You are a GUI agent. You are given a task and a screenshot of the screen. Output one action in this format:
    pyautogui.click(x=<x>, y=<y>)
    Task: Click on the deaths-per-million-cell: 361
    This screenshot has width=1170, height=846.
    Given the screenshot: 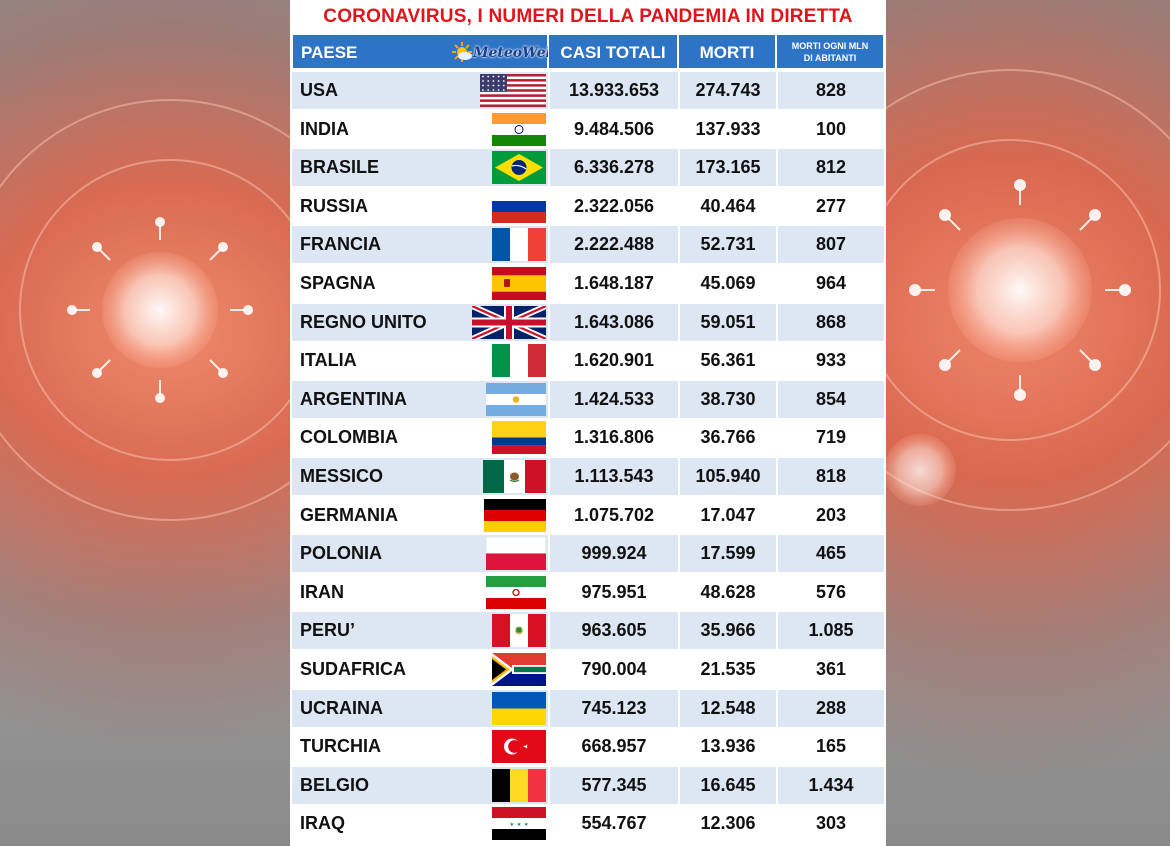 What is the action you would take?
    pyautogui.click(x=830, y=669)
    